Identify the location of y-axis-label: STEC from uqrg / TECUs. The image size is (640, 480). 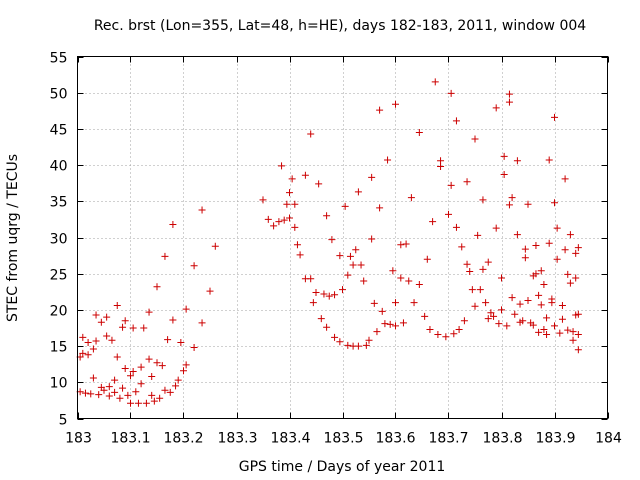
(13, 238).